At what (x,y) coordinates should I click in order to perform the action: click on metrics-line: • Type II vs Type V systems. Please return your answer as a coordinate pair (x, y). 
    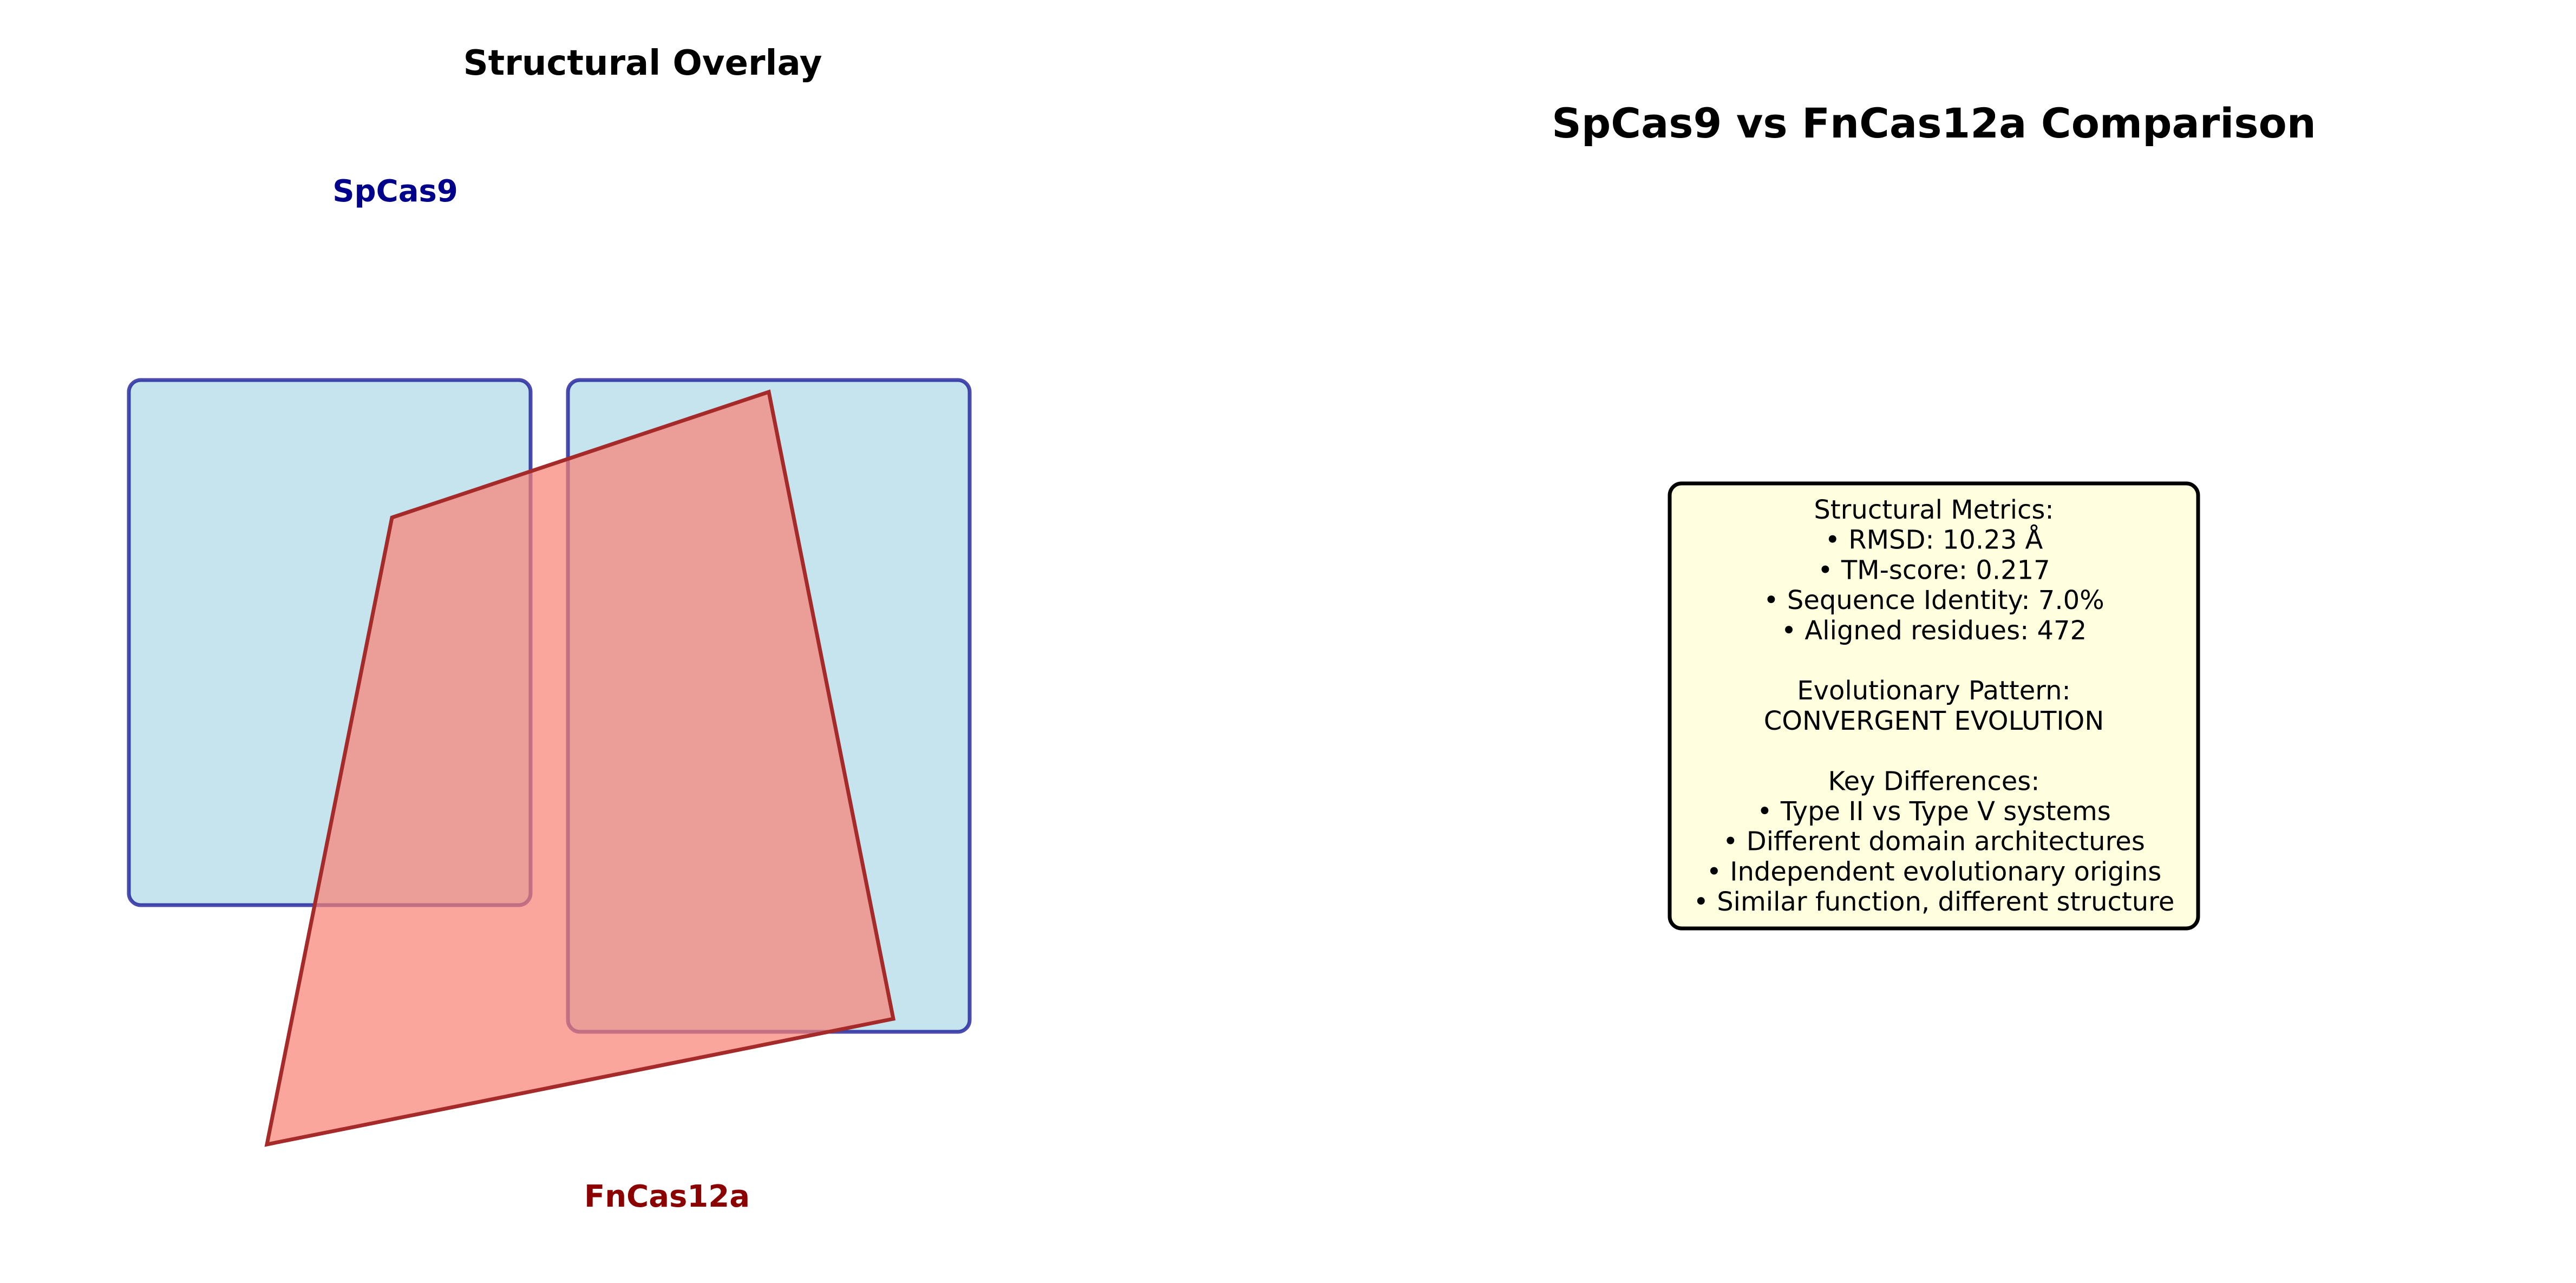
    Looking at the image, I should click on (1933, 811).